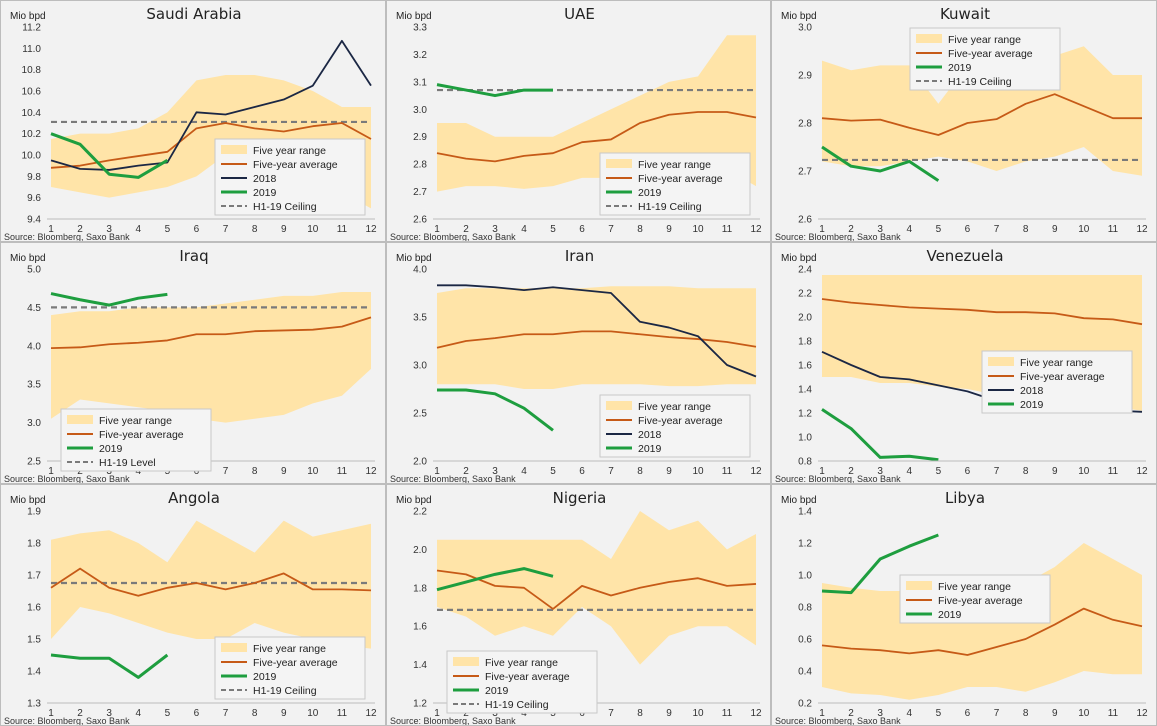  Describe the element at coordinates (420, 318) in the screenshot. I see `y-tick-label: 3.5` at that location.